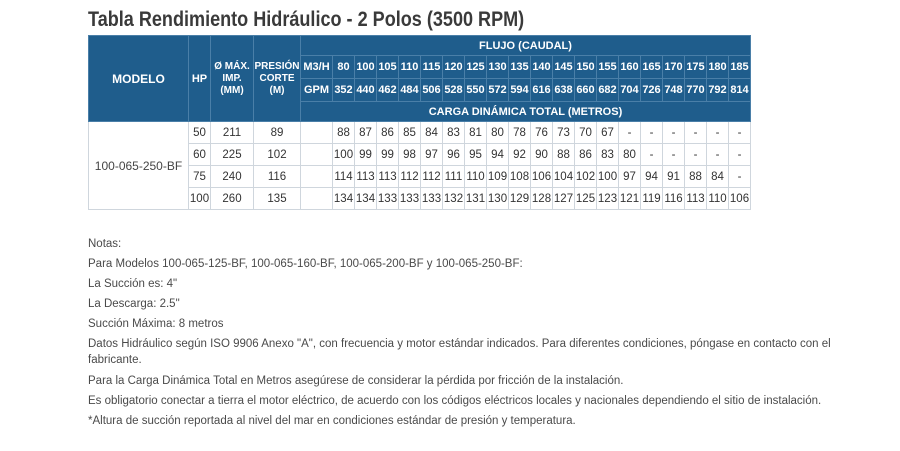 This screenshot has height=451, width=900. What do you see at coordinates (409, 132) in the screenshot?
I see `head-value-cell: 85` at bounding box center [409, 132].